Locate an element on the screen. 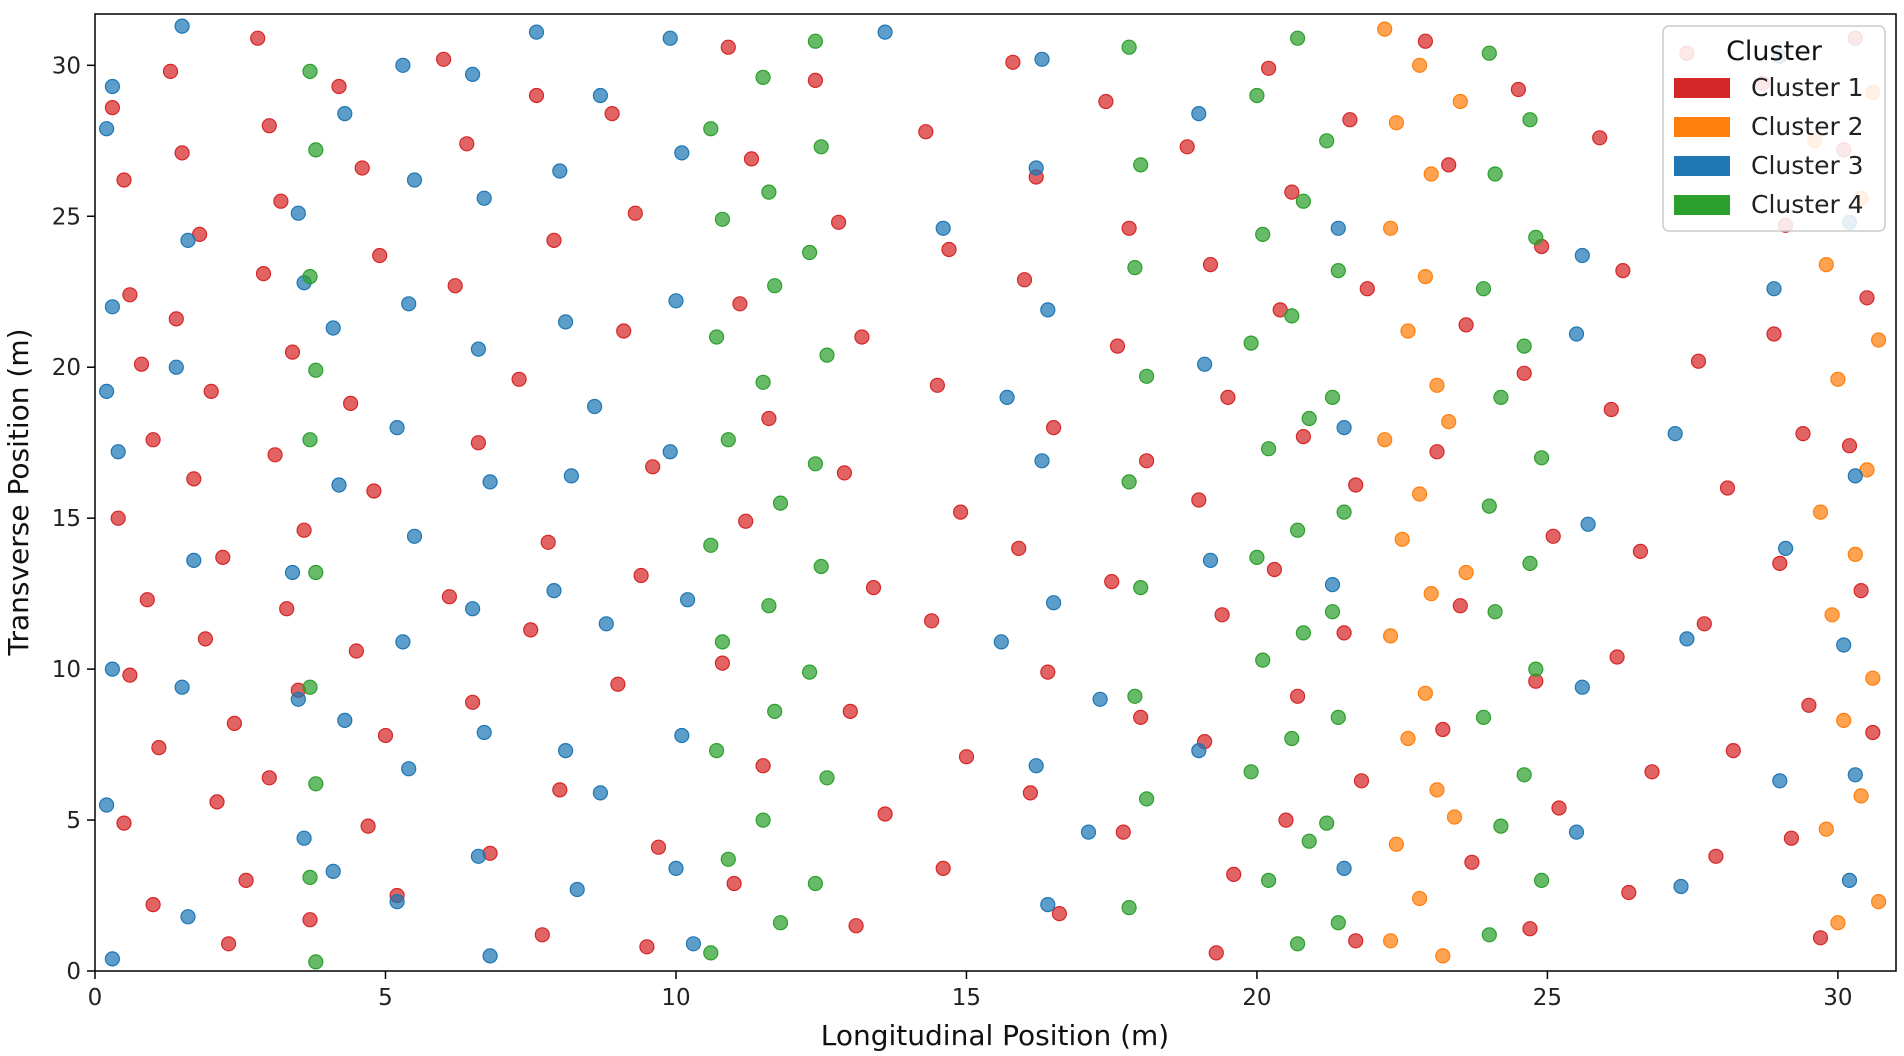 The image size is (1904, 1056). legend-entry-label: Cluster 2 is located at coordinates (1807, 126).